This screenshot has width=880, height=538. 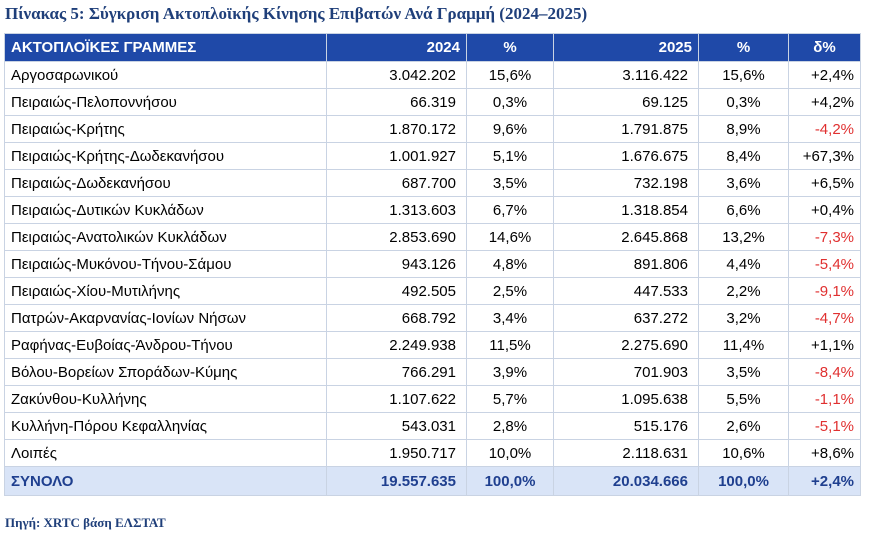 I want to click on cell-change: -4,2%, so click(x=824, y=129).